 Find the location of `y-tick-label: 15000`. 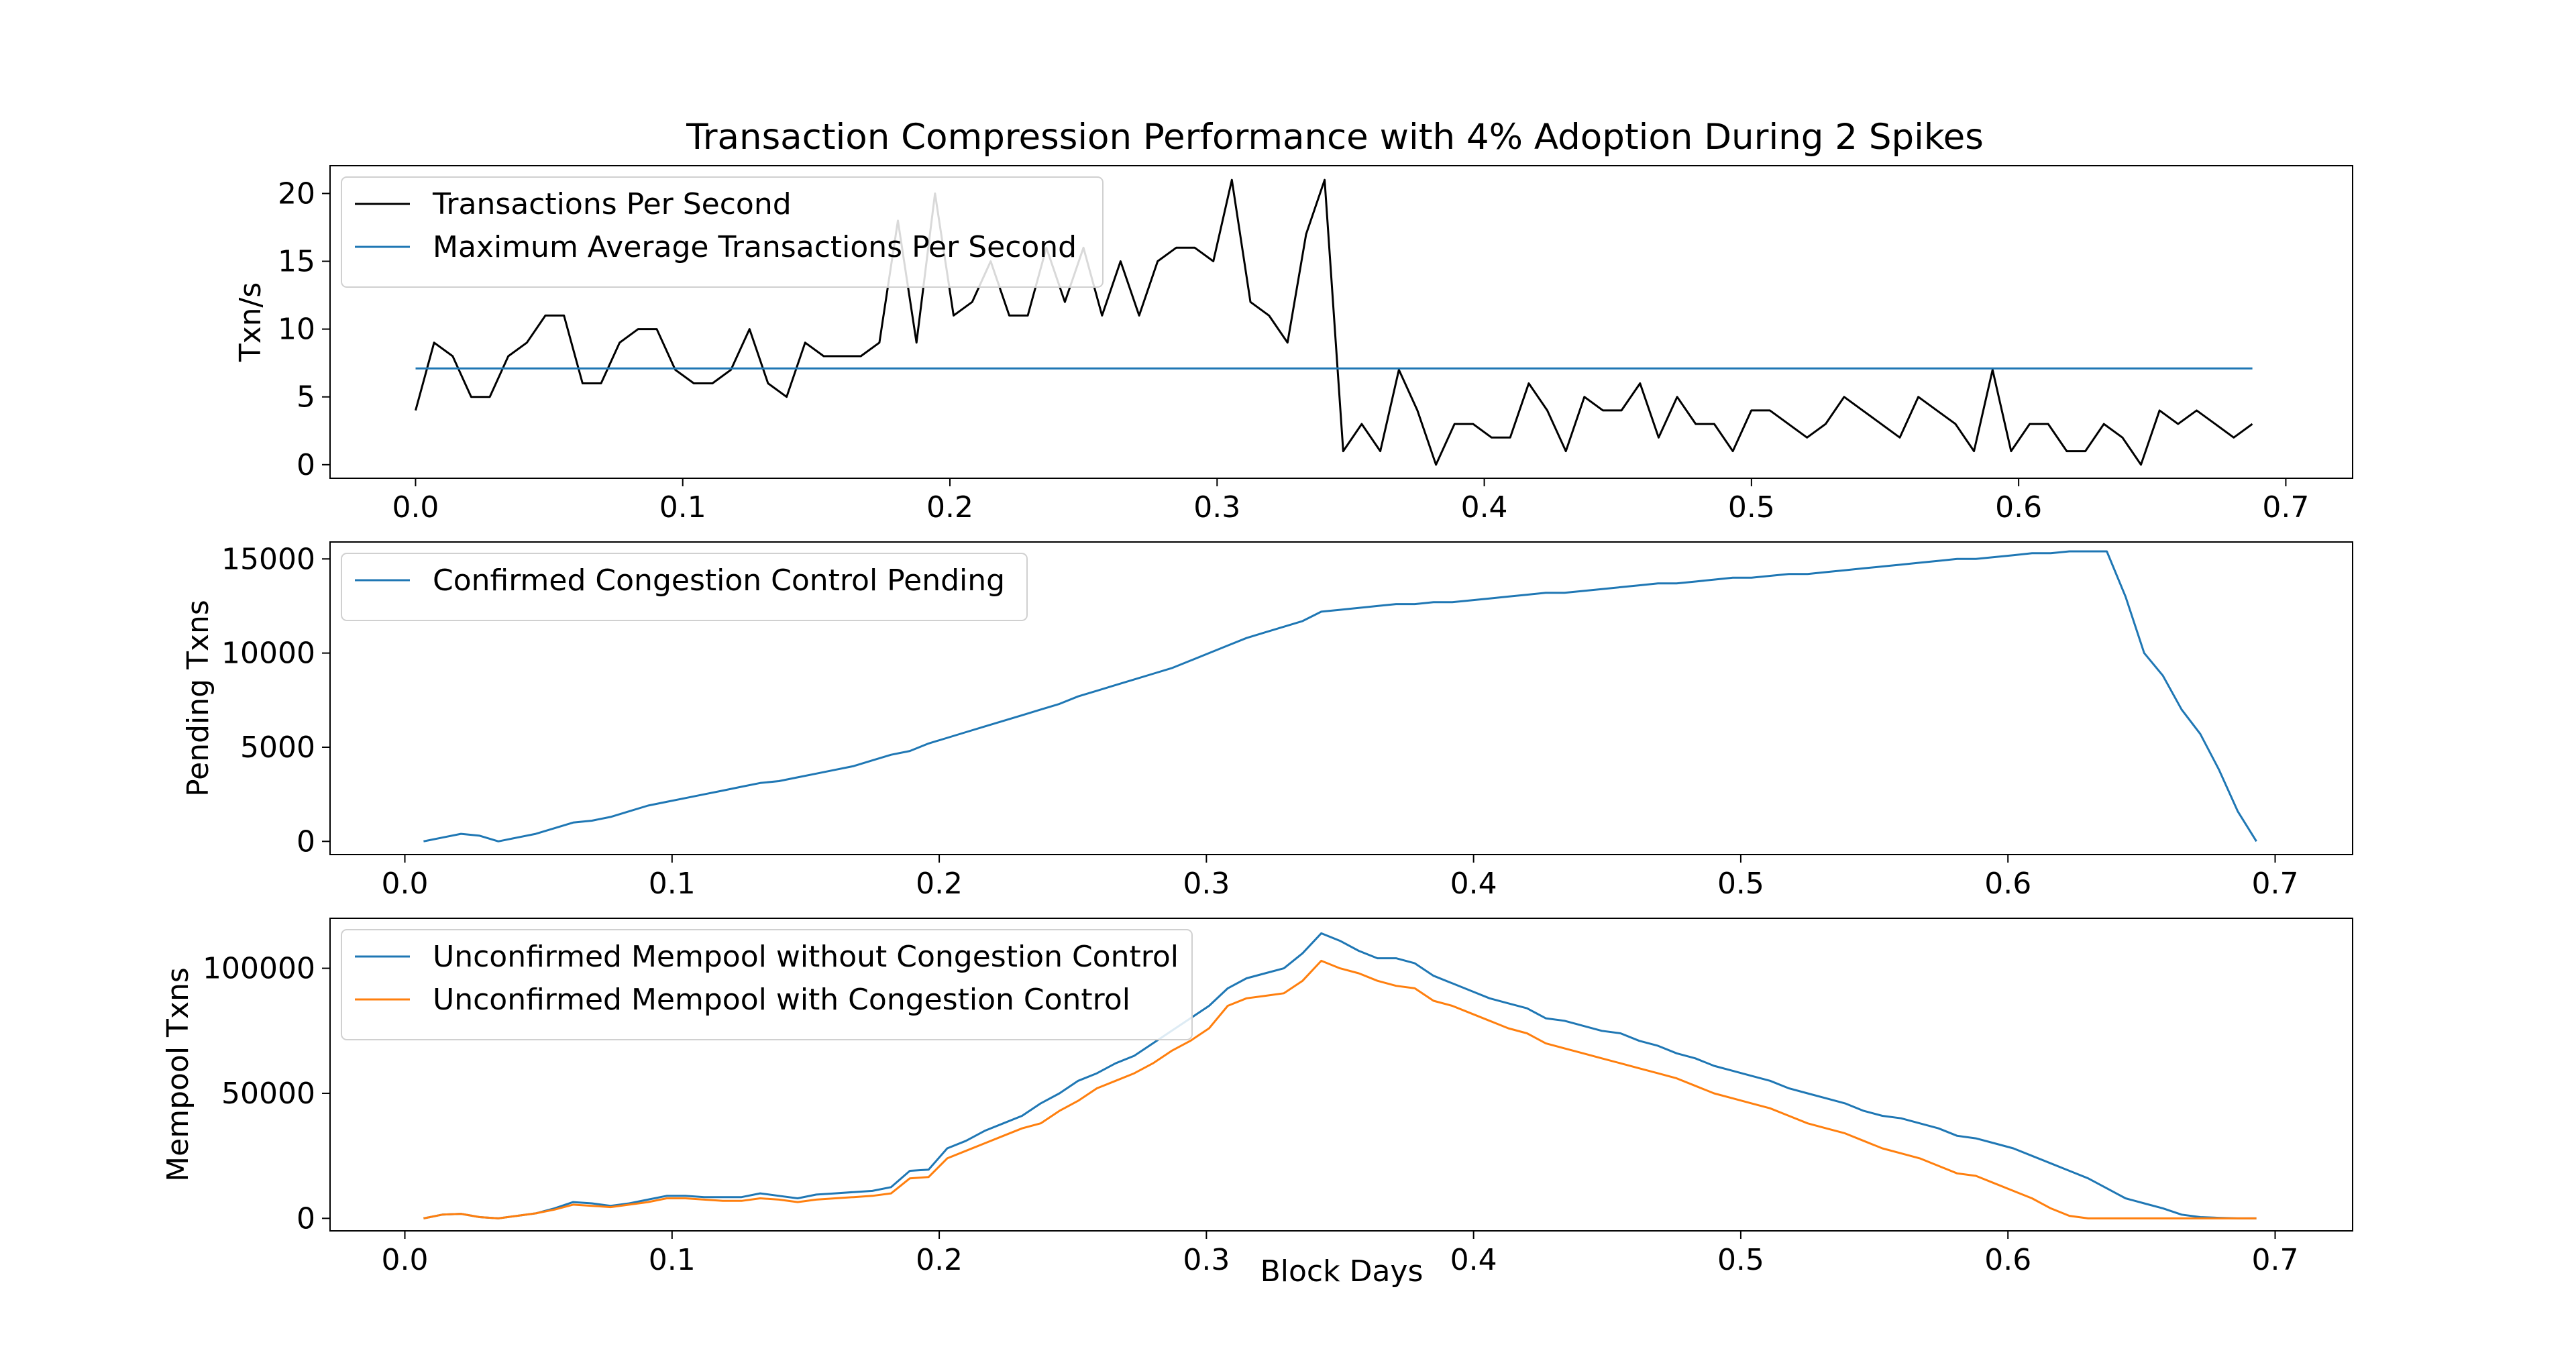

y-tick-label: 15000 is located at coordinates (268, 559).